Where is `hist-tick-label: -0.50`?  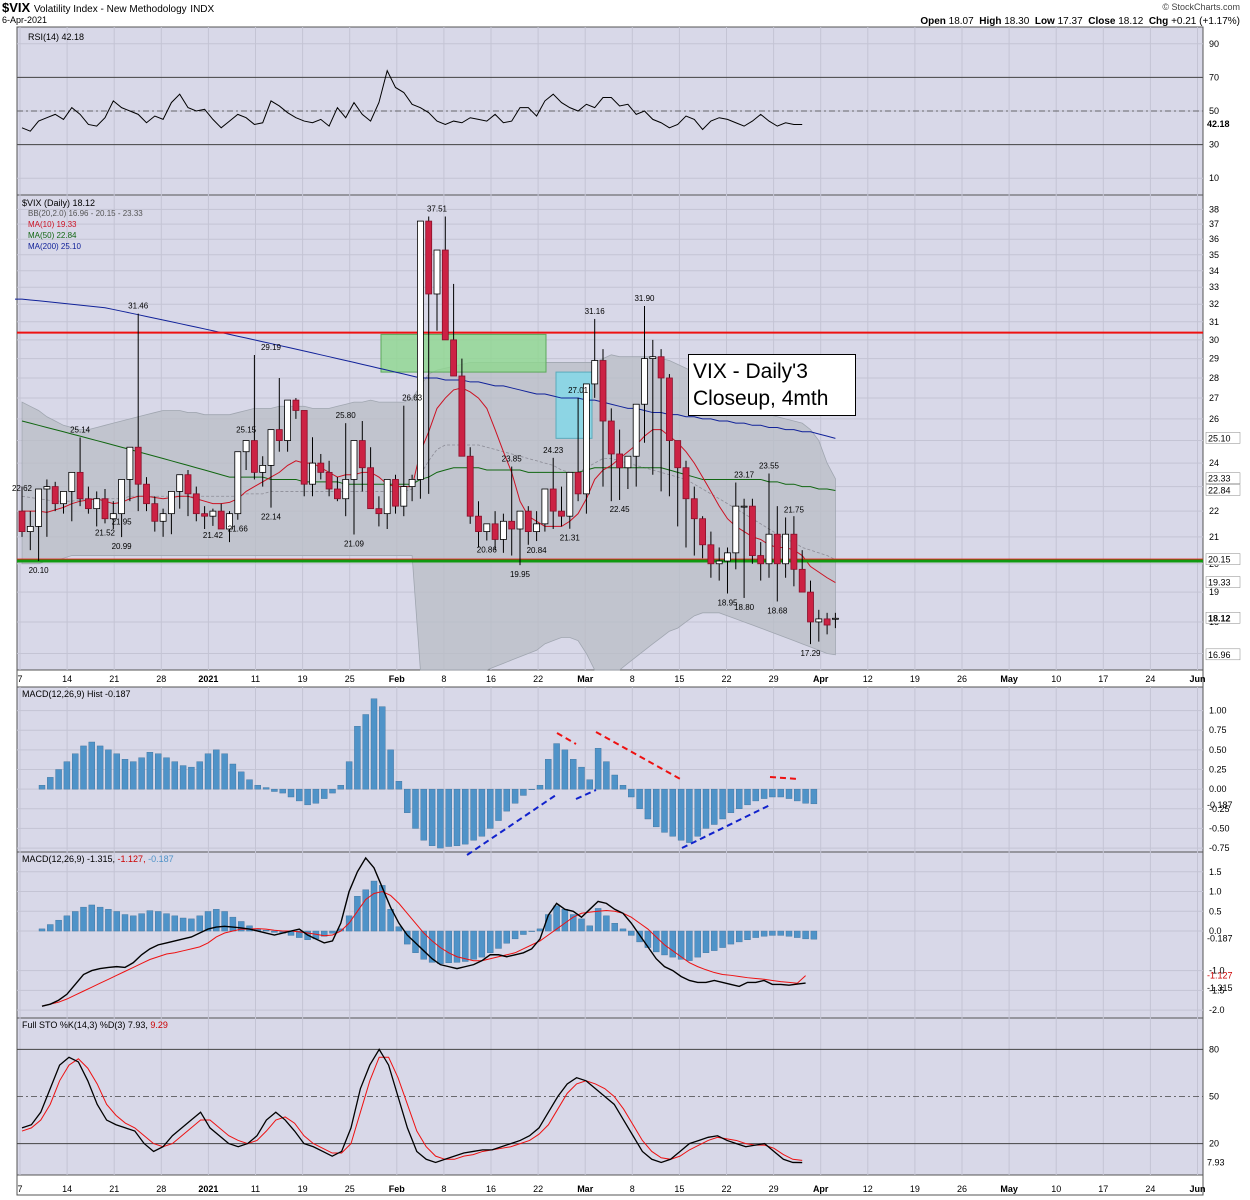 hist-tick-label: -0.50 is located at coordinates (1219, 828).